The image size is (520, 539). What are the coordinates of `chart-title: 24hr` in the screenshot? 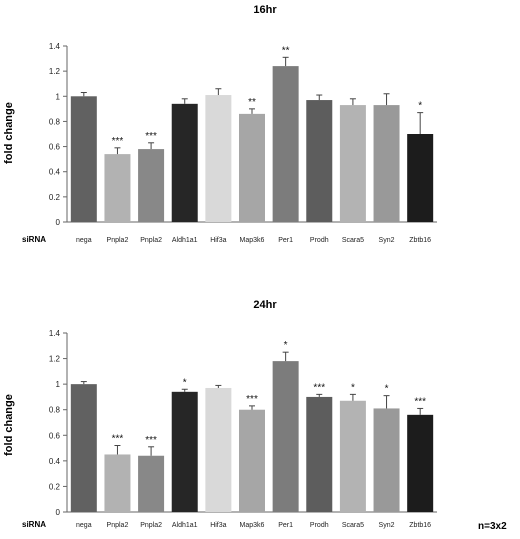 It's located at (265, 305).